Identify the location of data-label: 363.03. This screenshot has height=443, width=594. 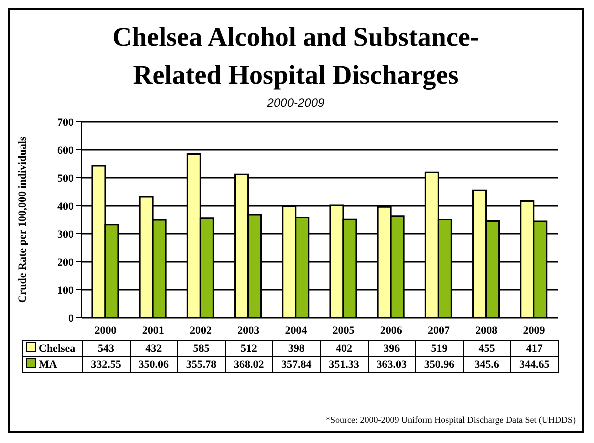
(392, 364).